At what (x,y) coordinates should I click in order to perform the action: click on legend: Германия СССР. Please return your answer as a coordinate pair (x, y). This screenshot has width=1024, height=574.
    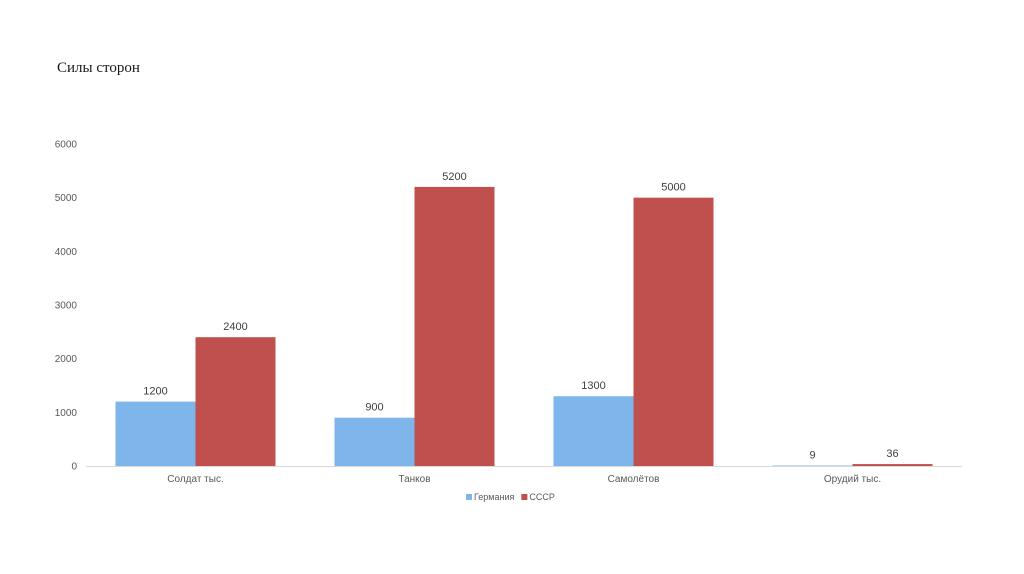
    Looking at the image, I should click on (510, 497).